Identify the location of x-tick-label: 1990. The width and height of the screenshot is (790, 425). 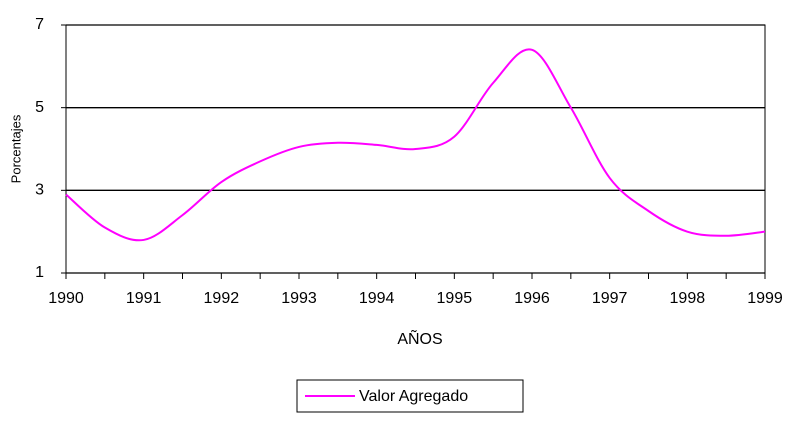
(66, 298).